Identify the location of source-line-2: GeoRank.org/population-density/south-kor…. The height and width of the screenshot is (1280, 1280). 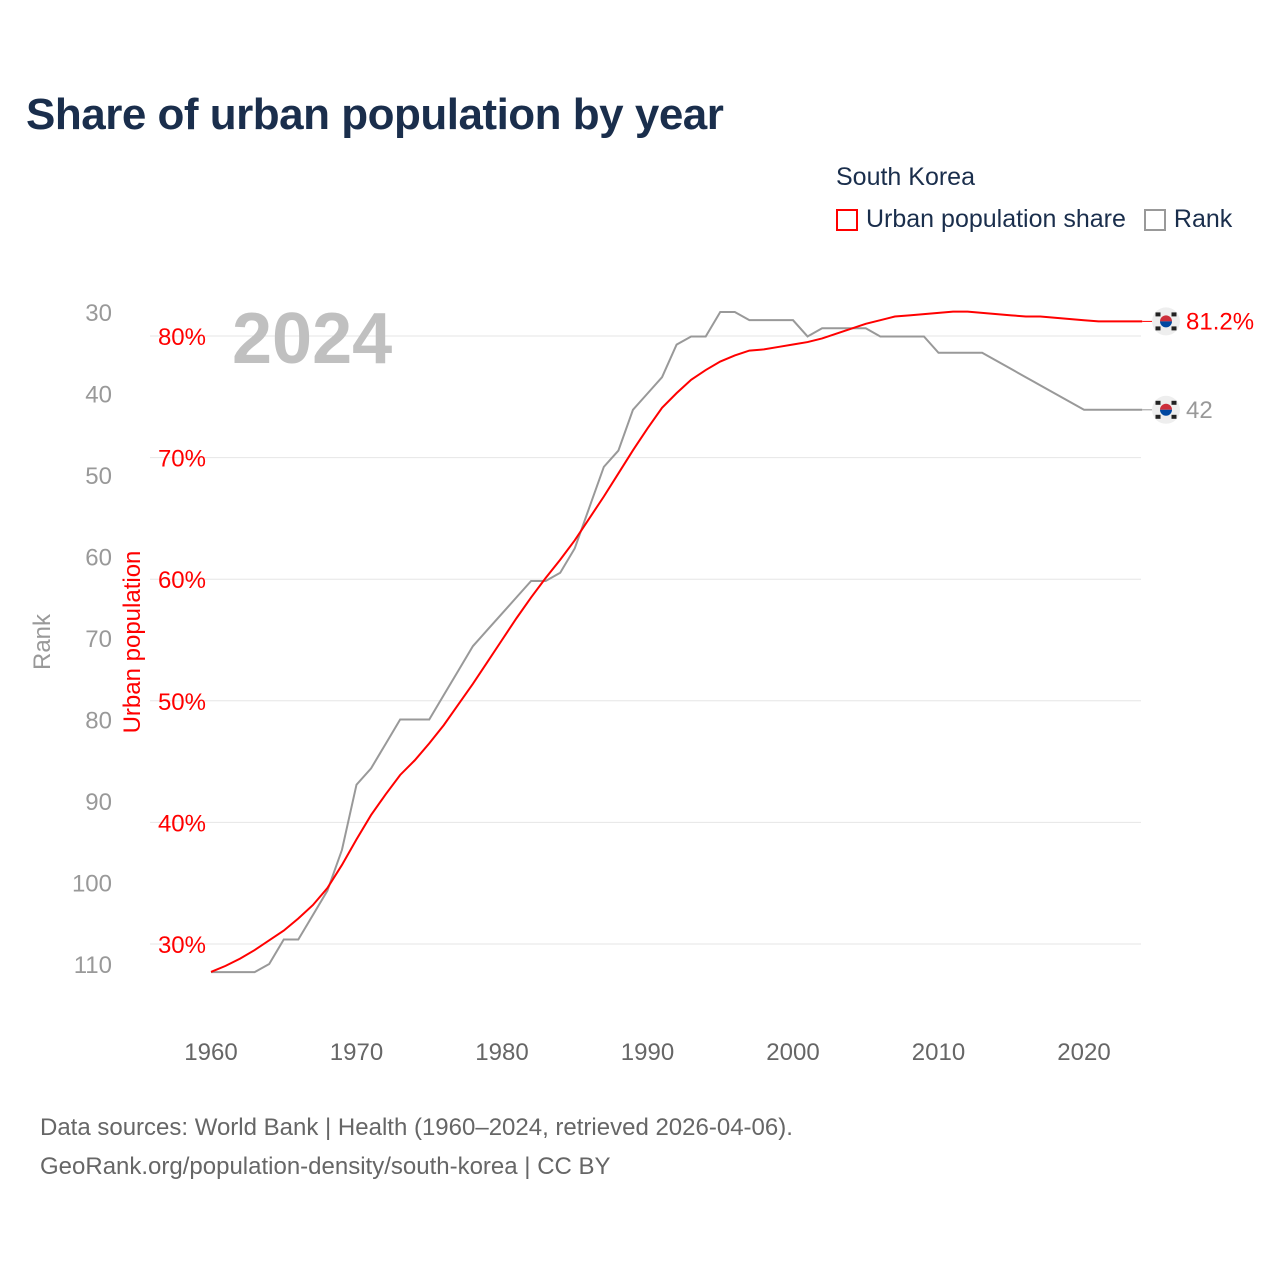
(325, 1166).